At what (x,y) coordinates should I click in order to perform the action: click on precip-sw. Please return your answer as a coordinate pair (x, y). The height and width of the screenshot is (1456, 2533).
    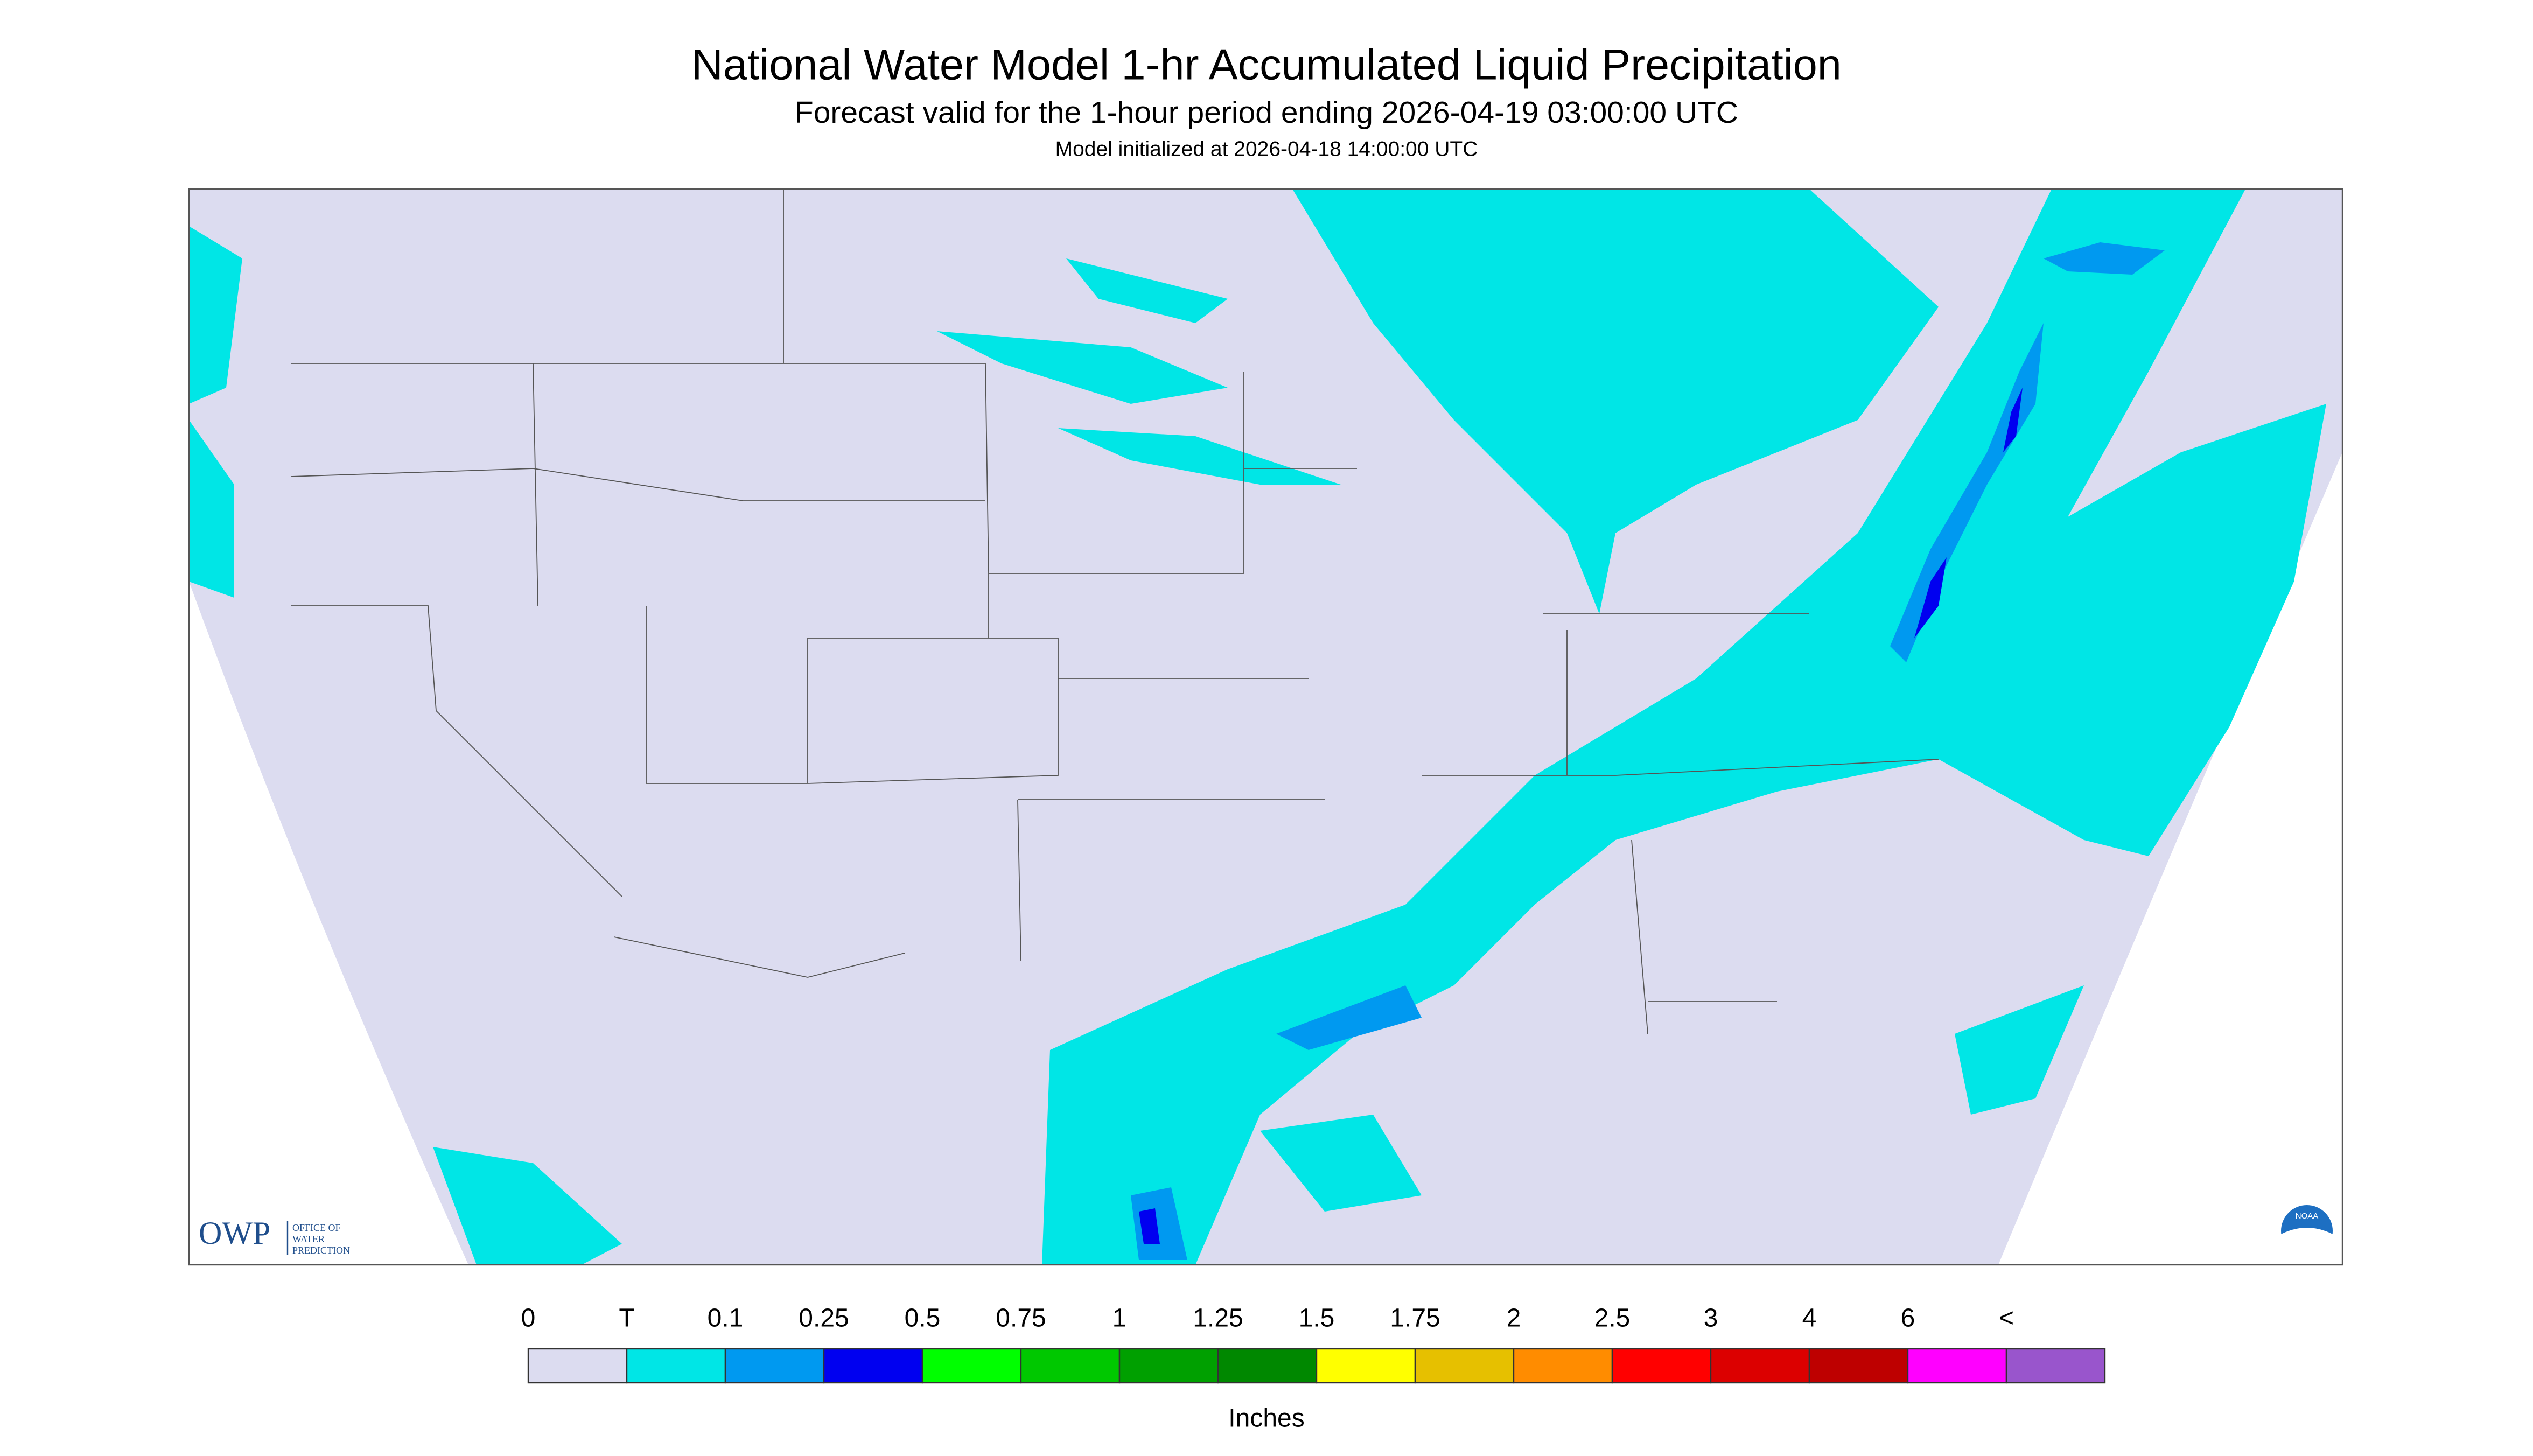
    Looking at the image, I should click on (527, 1206).